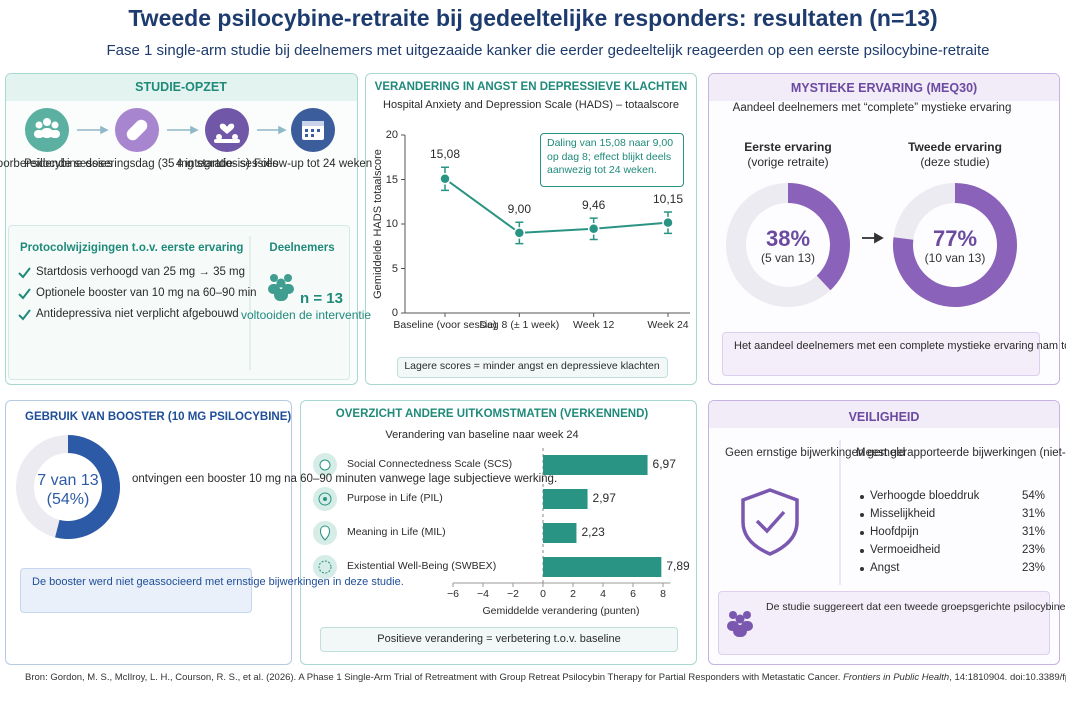  I want to click on x-tick-label: Week 24, so click(668, 325).